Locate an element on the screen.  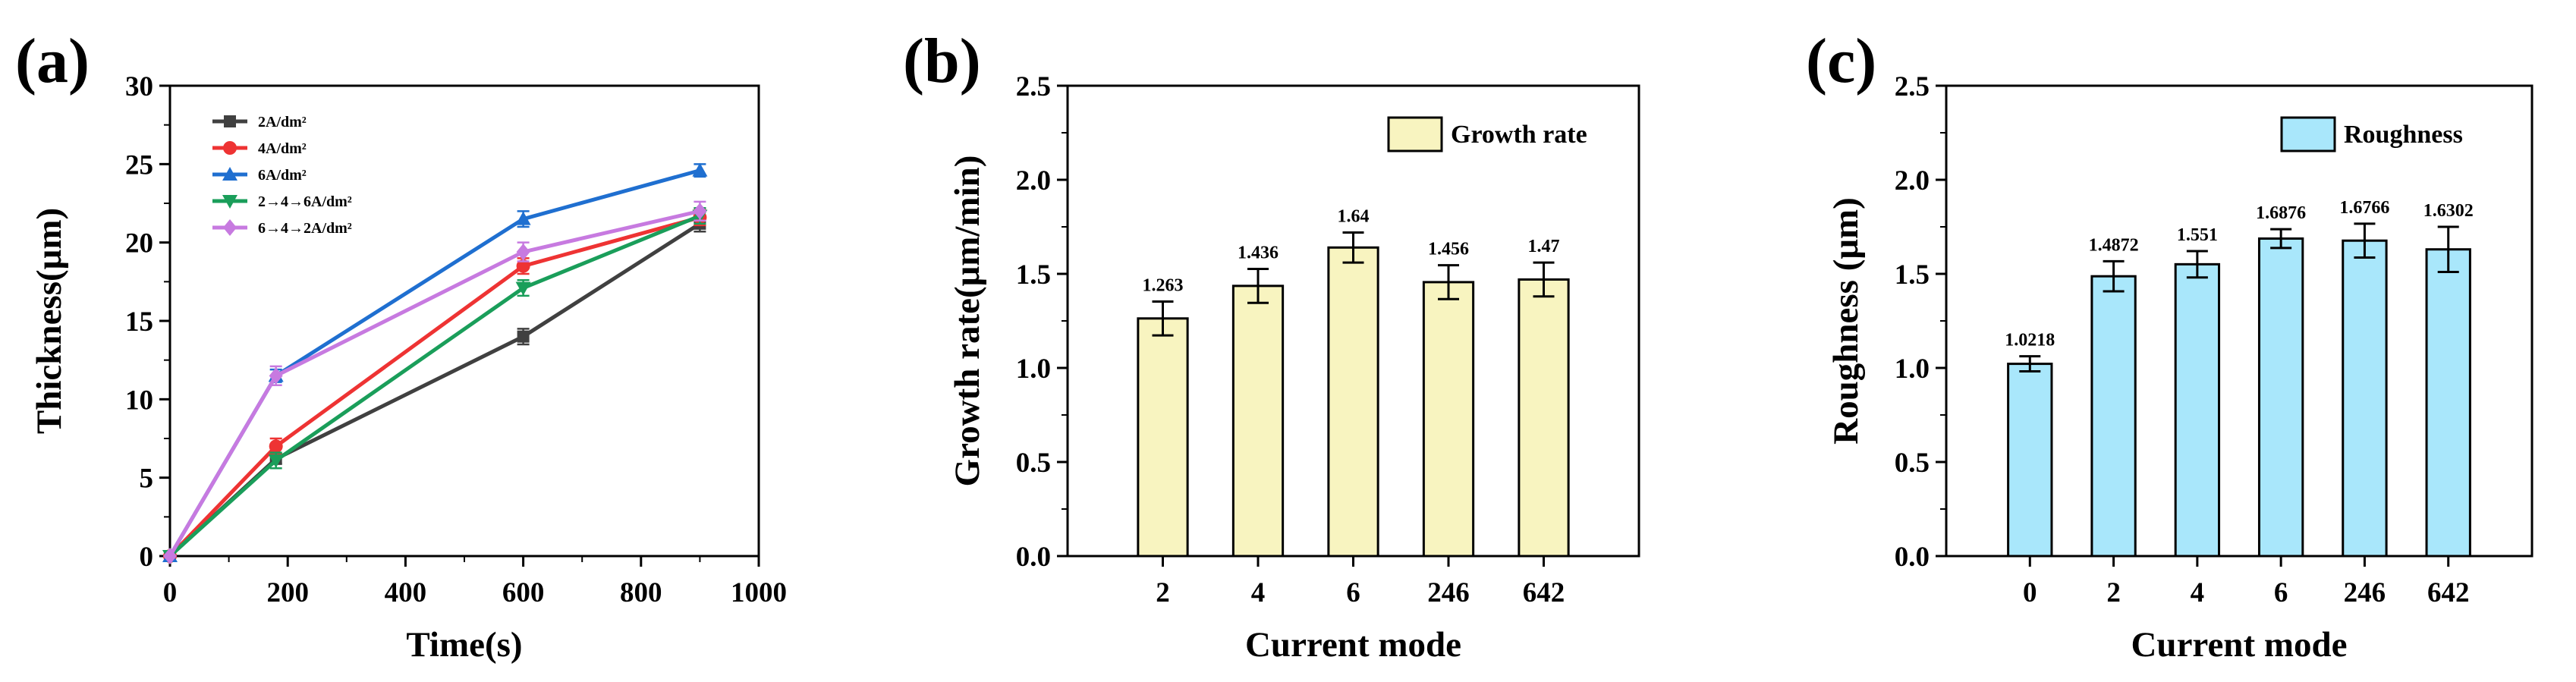
x-tick-label: 1000 is located at coordinates (759, 592).